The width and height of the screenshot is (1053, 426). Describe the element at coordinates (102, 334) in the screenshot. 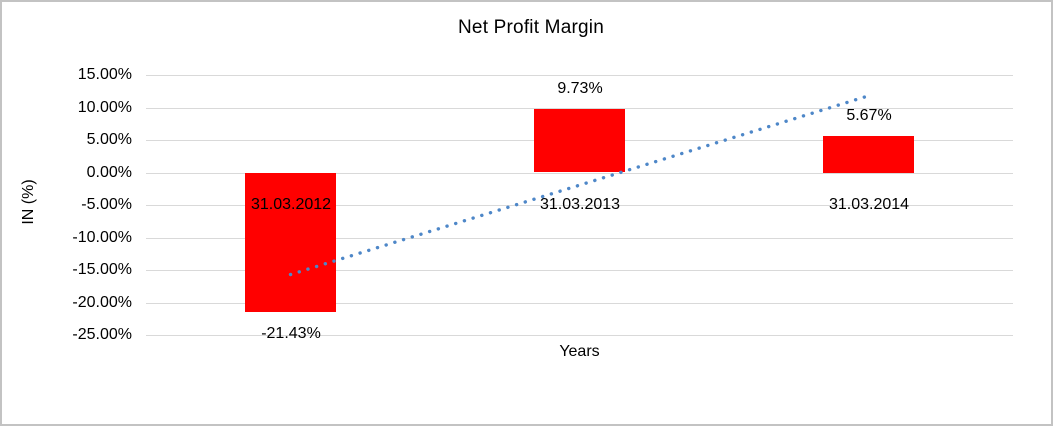

I see `y-tick-label: -25.00%` at that location.